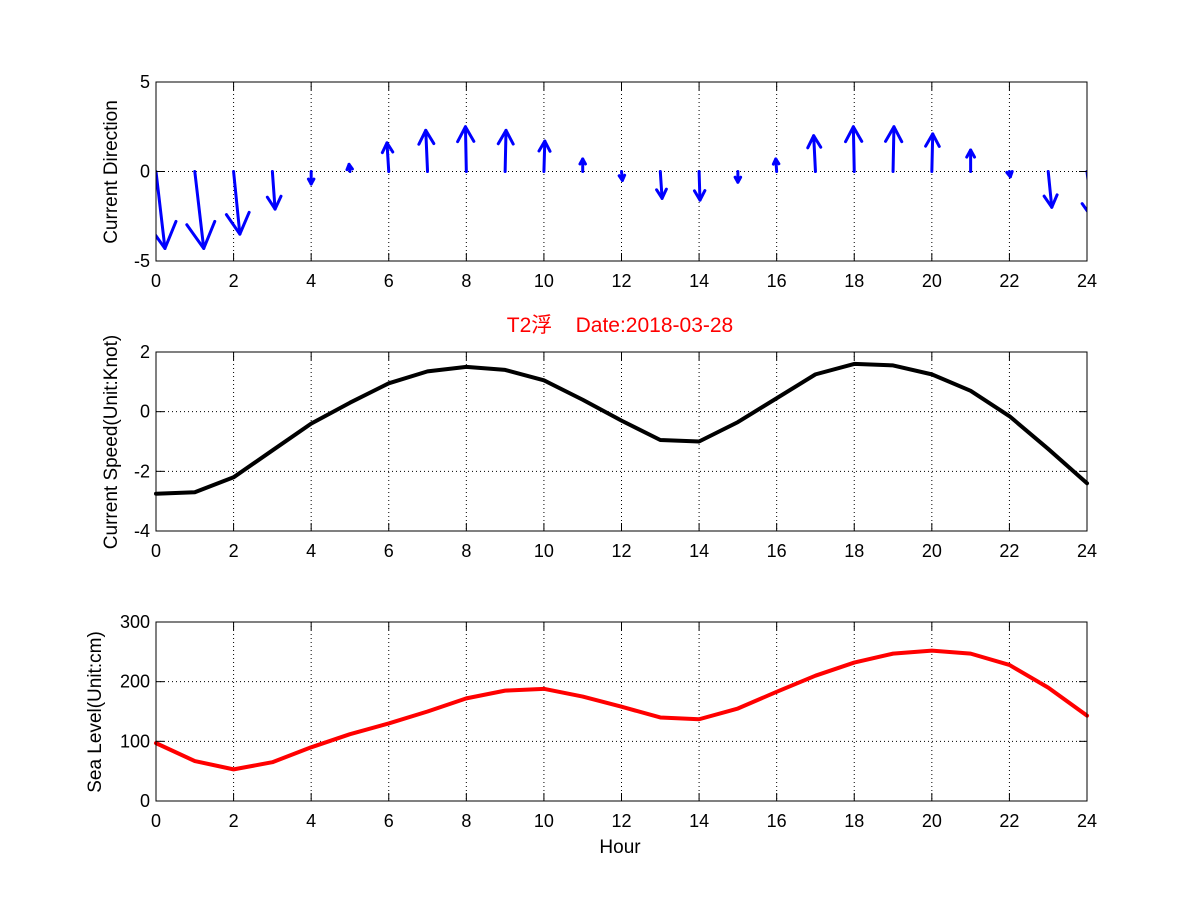 The height and width of the screenshot is (901, 1201). What do you see at coordinates (777, 281) in the screenshot?
I see `direction-x-tick-label: 16` at bounding box center [777, 281].